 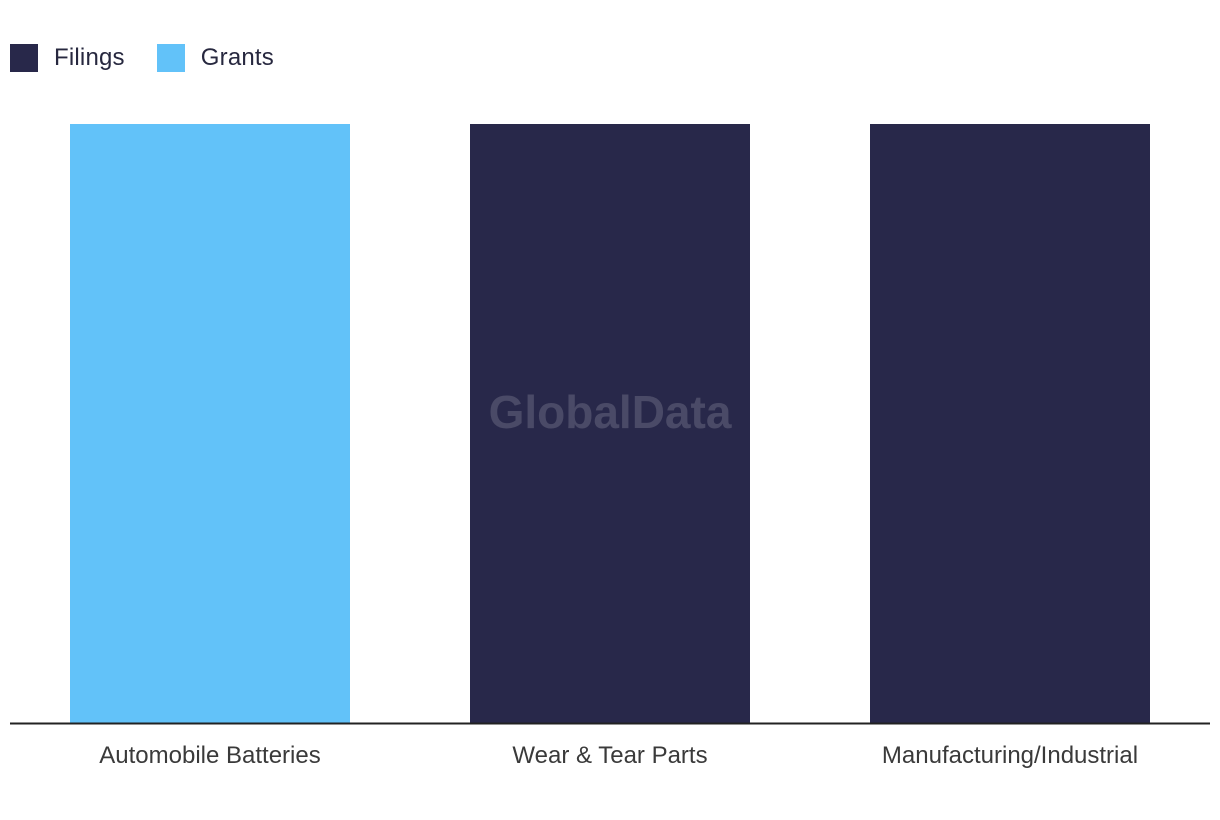 What do you see at coordinates (609, 755) in the screenshot?
I see `x-tick-label: Wear & Tear Parts` at bounding box center [609, 755].